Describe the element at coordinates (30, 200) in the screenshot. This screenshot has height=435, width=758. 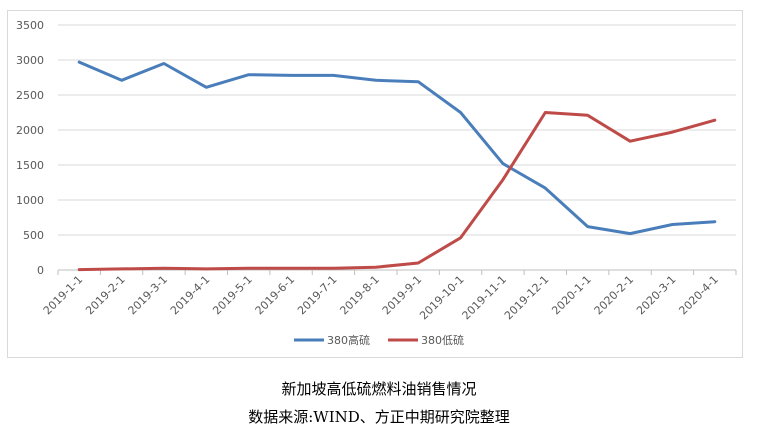
I see `y-tick-label: 1000` at that location.